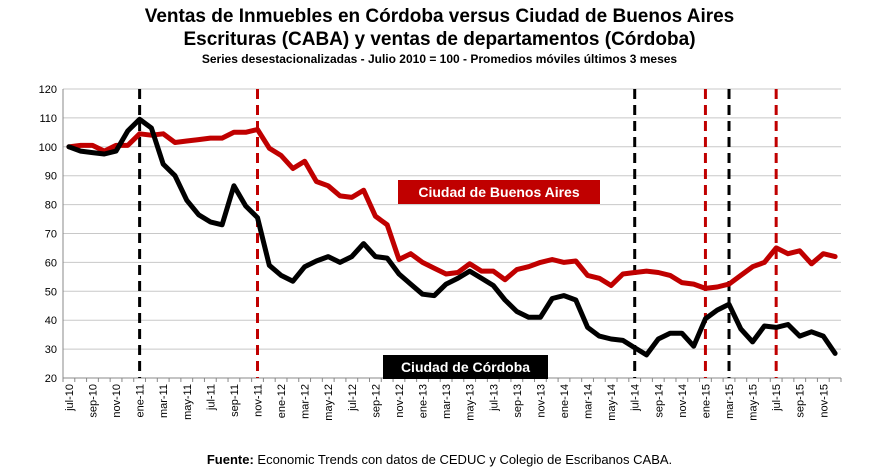 This screenshot has width=879, height=471. Describe the element at coordinates (589, 401) in the screenshot. I see `x-tick-label-mar-14: mar-14` at that location.